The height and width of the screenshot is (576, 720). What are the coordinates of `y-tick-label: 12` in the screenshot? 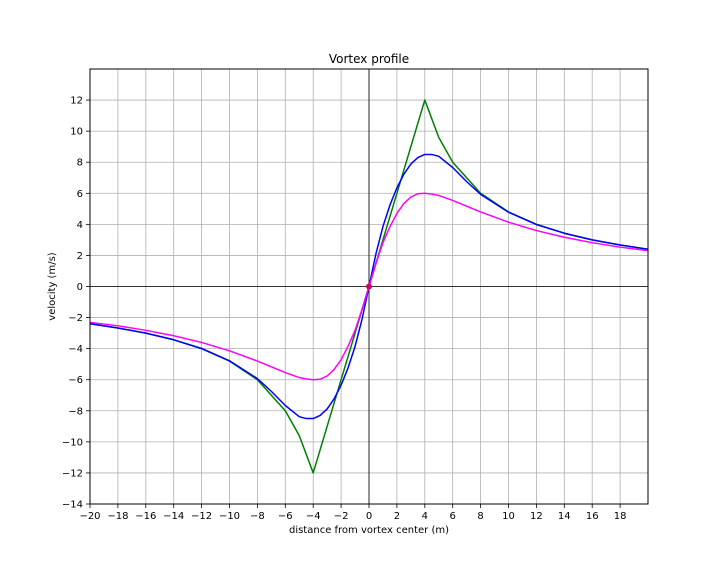 It's located at (76, 101).